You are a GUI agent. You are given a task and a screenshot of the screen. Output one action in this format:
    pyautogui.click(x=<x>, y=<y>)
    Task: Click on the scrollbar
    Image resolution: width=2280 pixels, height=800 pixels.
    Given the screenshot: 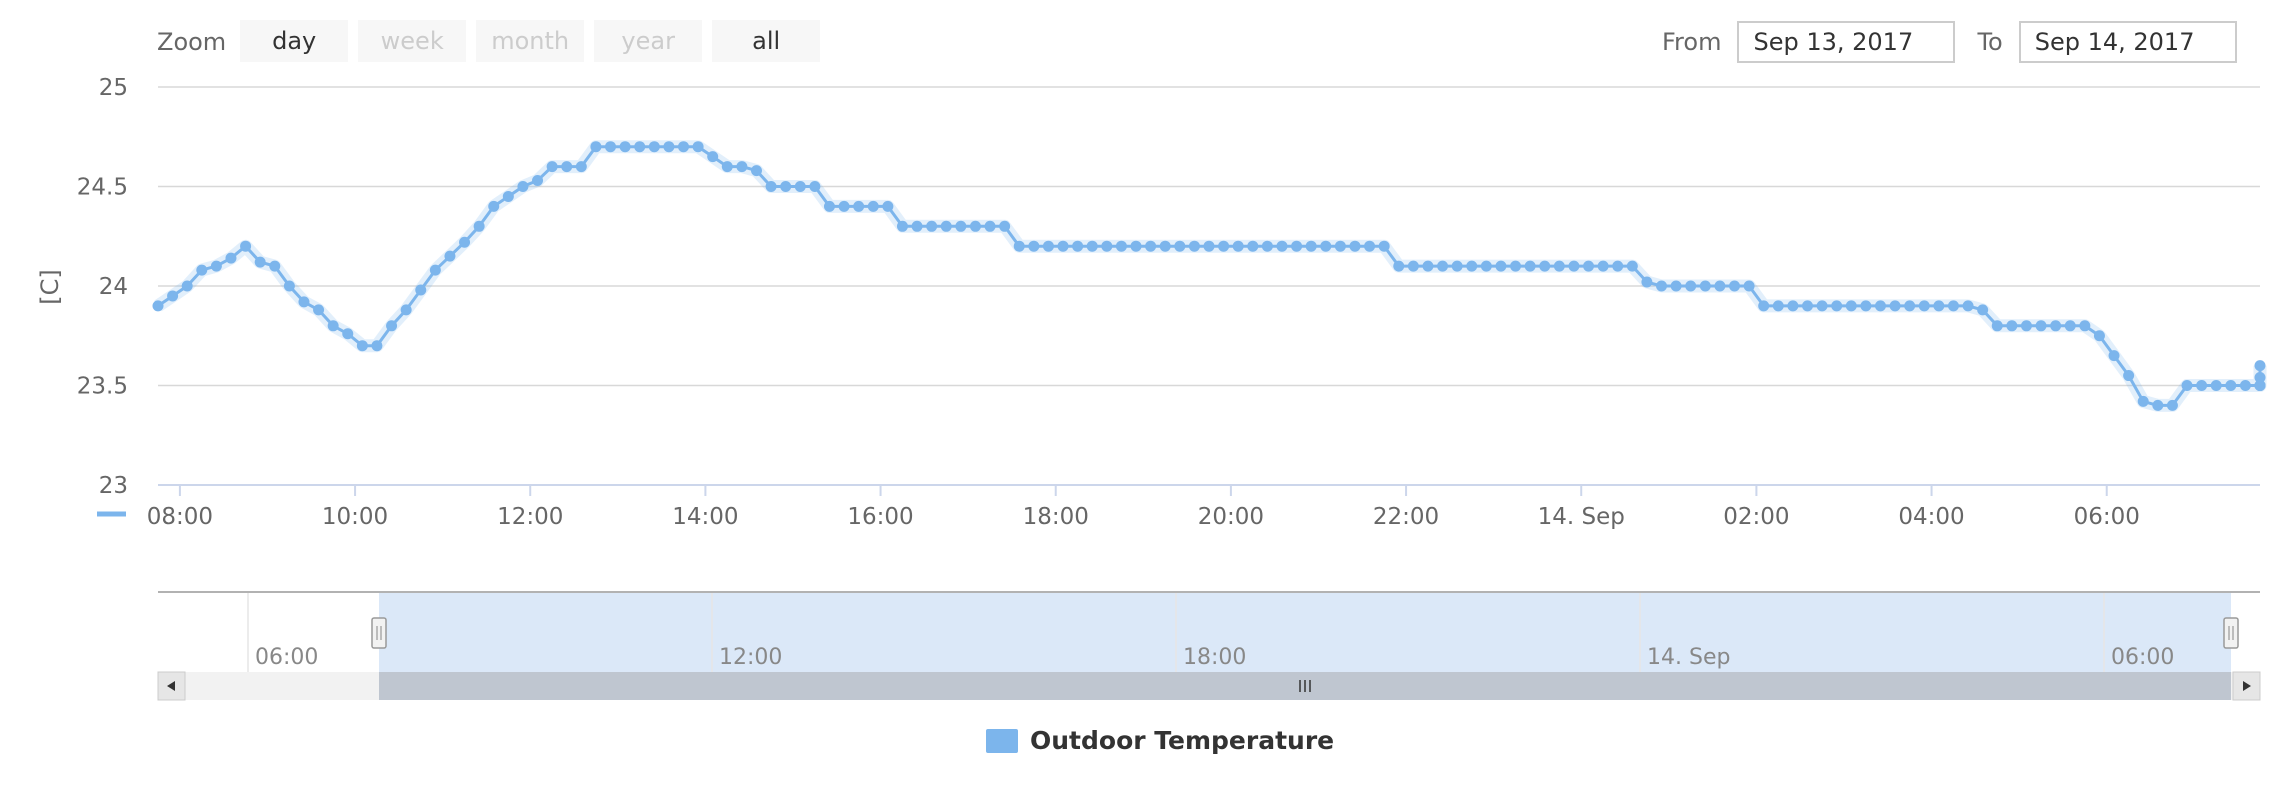 What is the action you would take?
    pyautogui.click(x=1209, y=686)
    